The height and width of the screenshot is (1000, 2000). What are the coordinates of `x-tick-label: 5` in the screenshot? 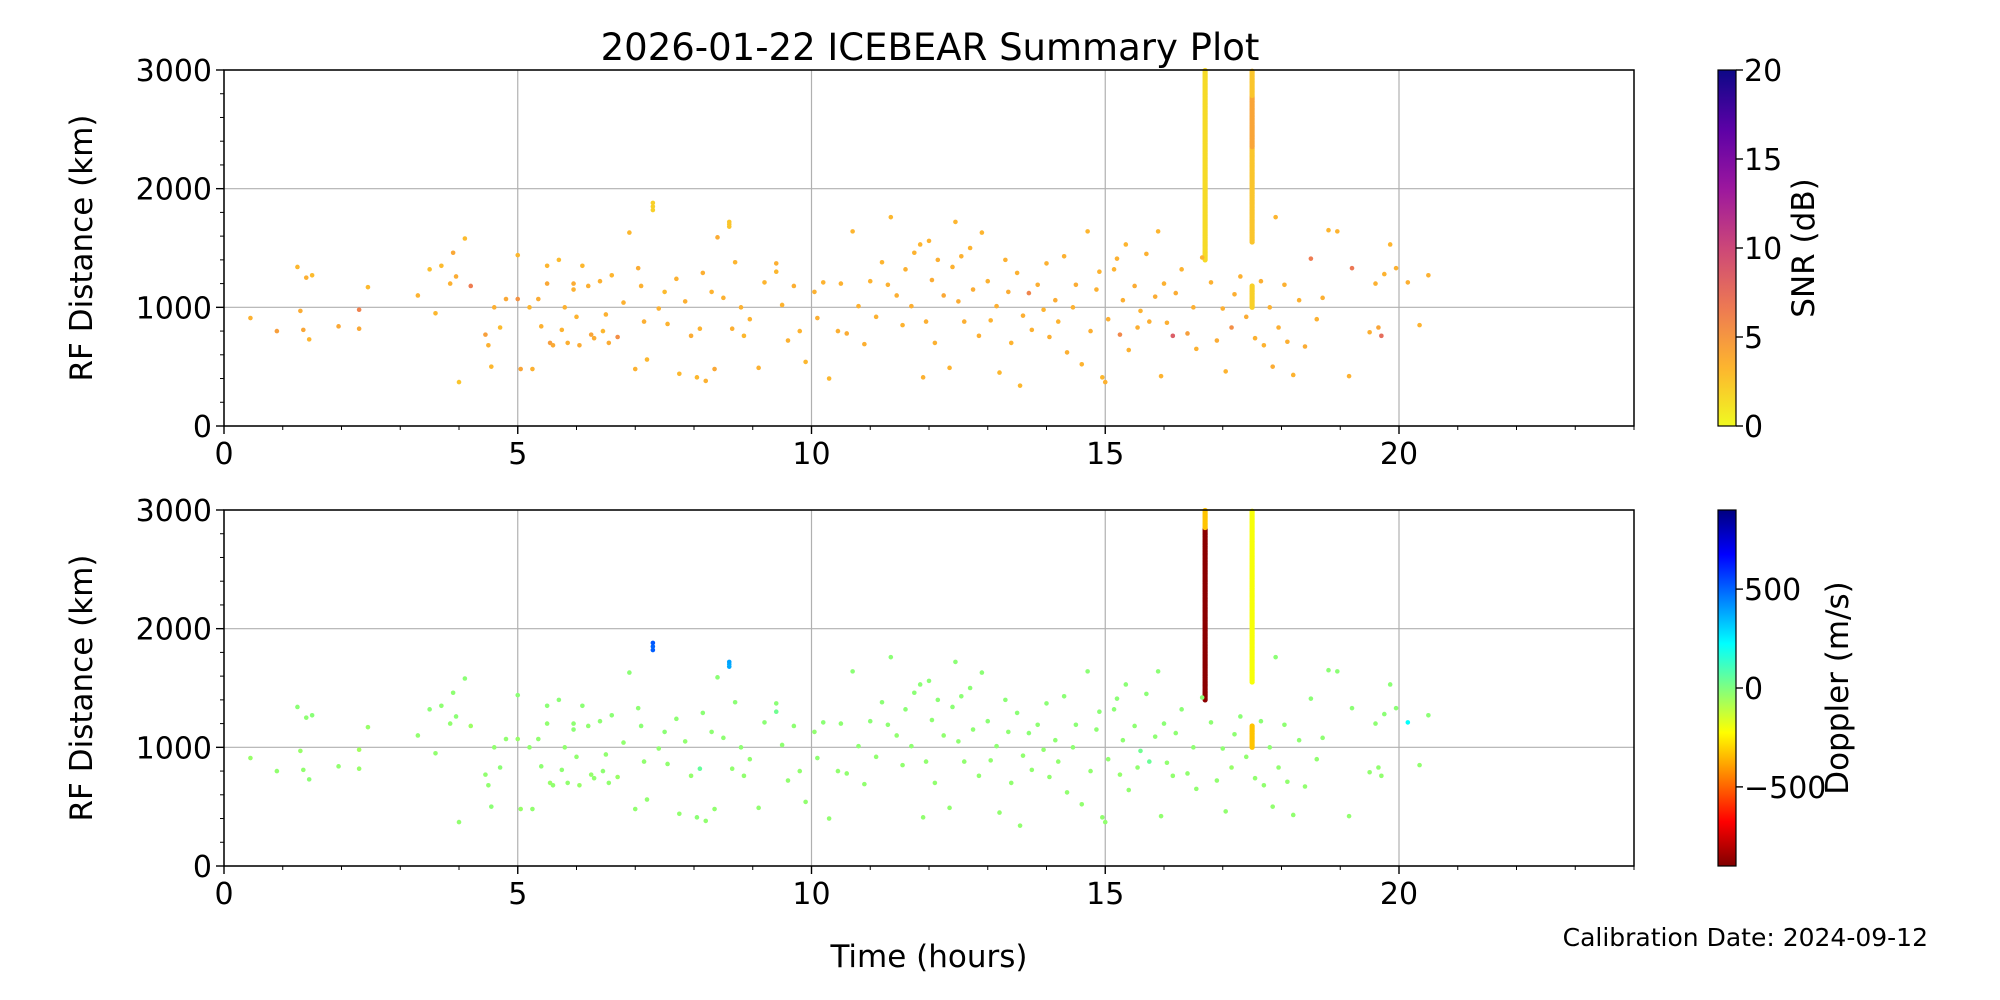 It's located at (517, 454).